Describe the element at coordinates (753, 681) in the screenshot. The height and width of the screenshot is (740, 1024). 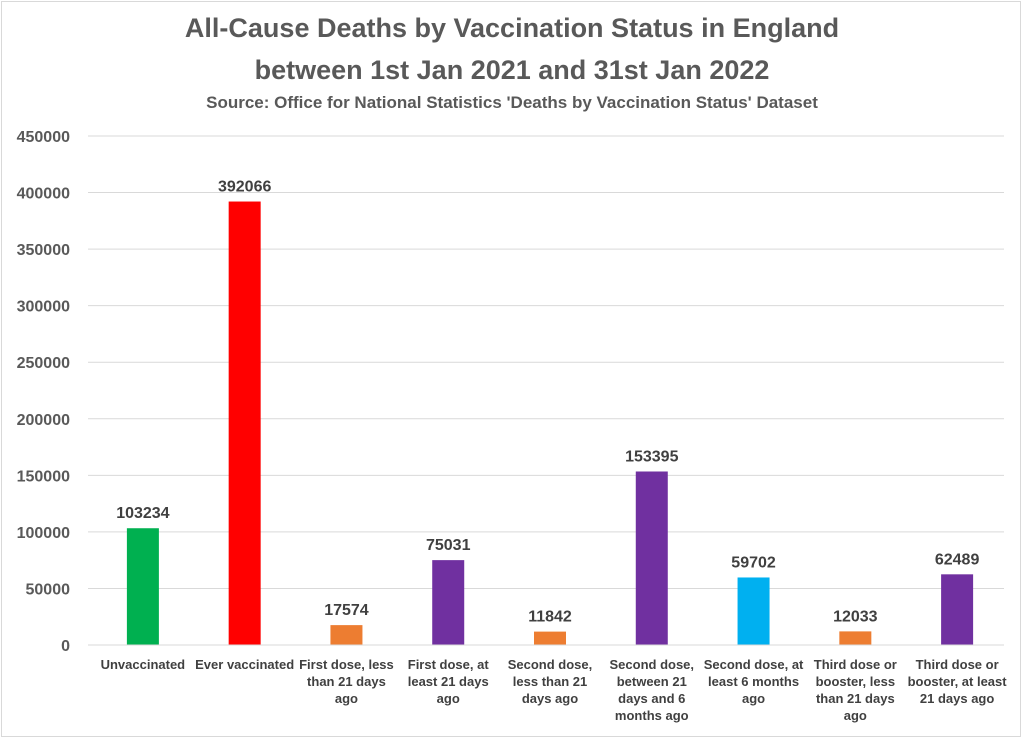
I see `x-tick-label: Second dose, at least 6 months ago` at that location.